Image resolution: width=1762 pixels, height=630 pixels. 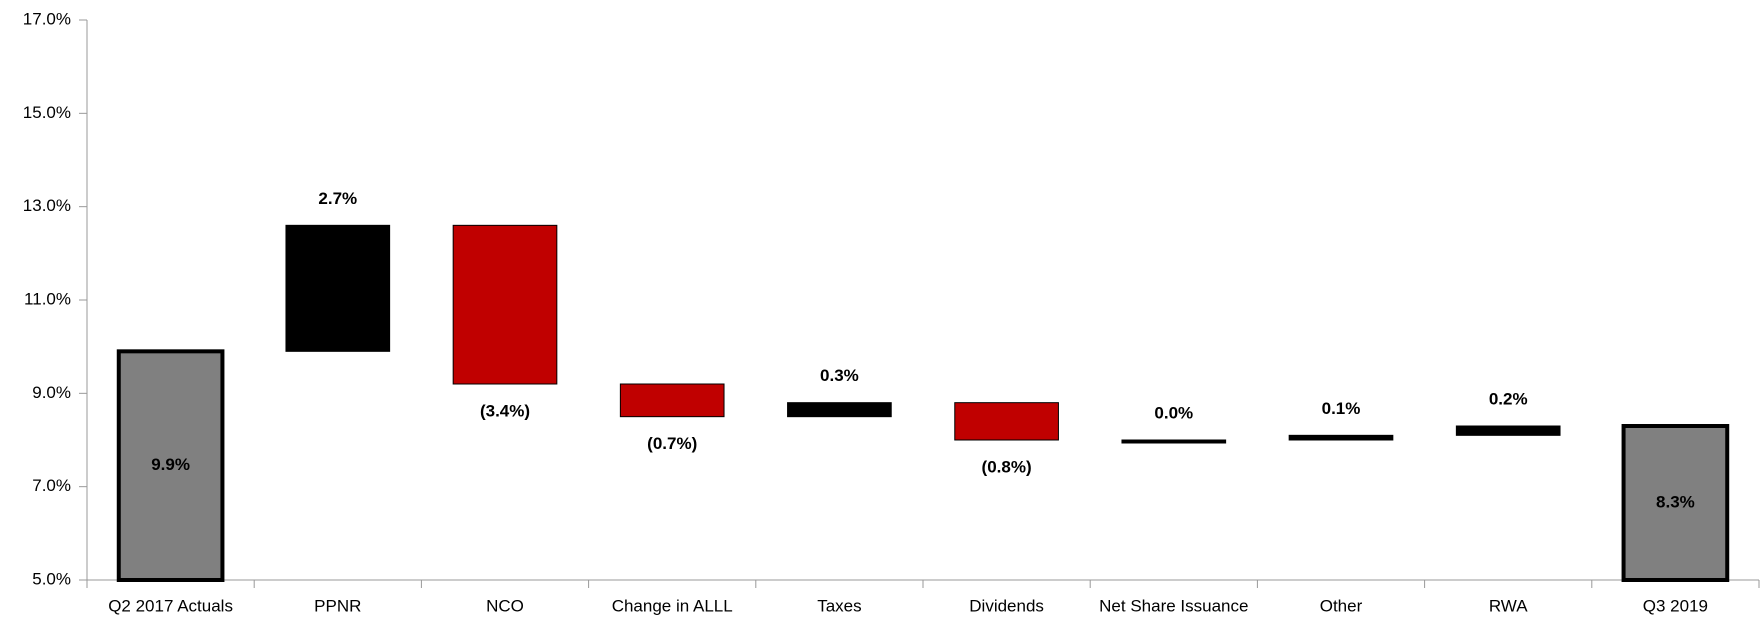 What do you see at coordinates (1173, 605) in the screenshot?
I see `x-tick-label: Net Share Issuance` at bounding box center [1173, 605].